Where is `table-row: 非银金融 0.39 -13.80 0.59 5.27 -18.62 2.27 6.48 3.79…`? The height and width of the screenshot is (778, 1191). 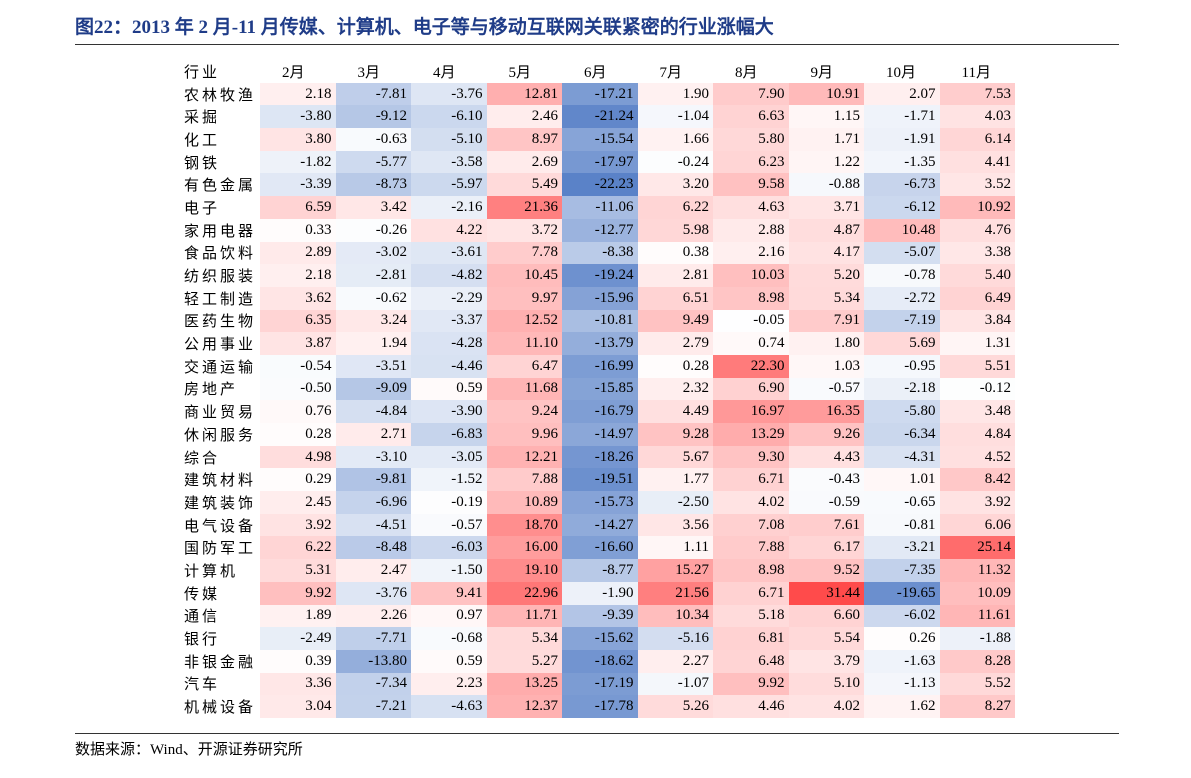
table-row: 非银金融 0.39 -13.80 0.59 5.27 -18.62 2.27 6.48 3.79… is located at coordinates (598, 661).